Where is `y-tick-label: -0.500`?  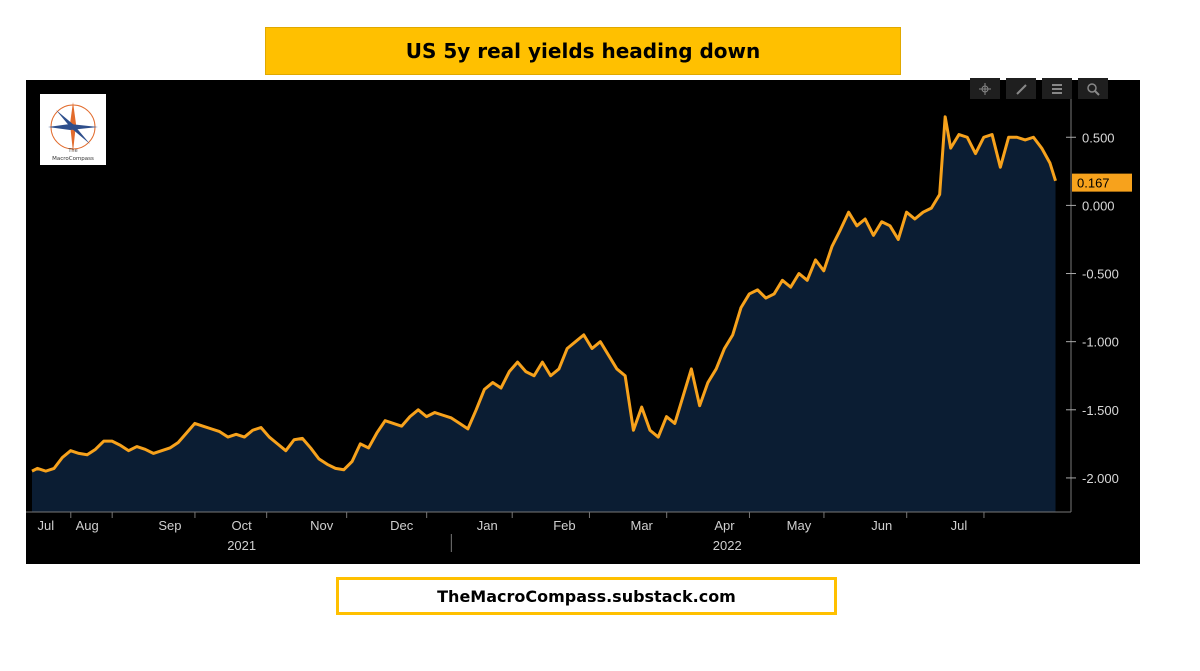 y-tick-label: -0.500 is located at coordinates (1100, 274).